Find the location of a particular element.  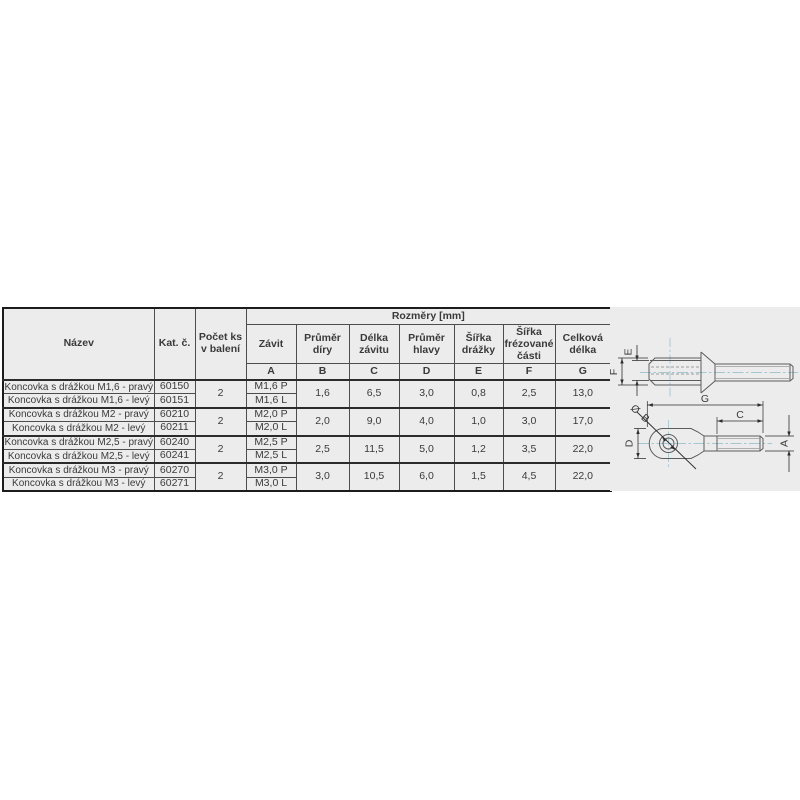

dim-label-a: A is located at coordinates (785, 443).